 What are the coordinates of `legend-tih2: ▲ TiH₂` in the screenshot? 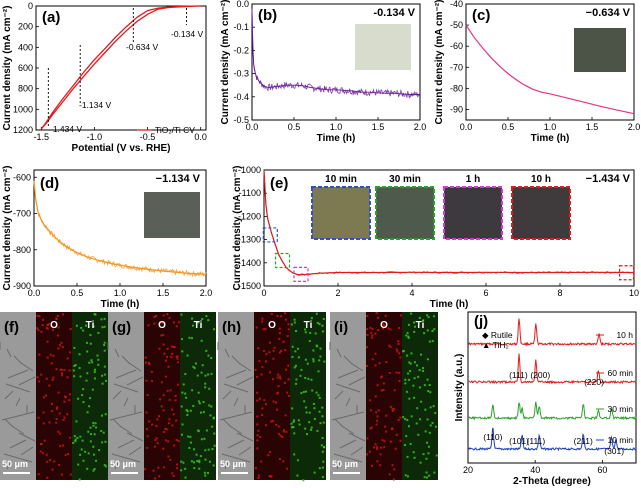 It's located at (495, 345).